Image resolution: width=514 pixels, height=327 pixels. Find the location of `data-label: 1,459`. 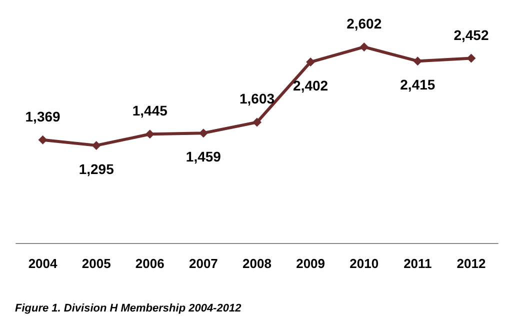

data-label: 1,459 is located at coordinates (204, 156).